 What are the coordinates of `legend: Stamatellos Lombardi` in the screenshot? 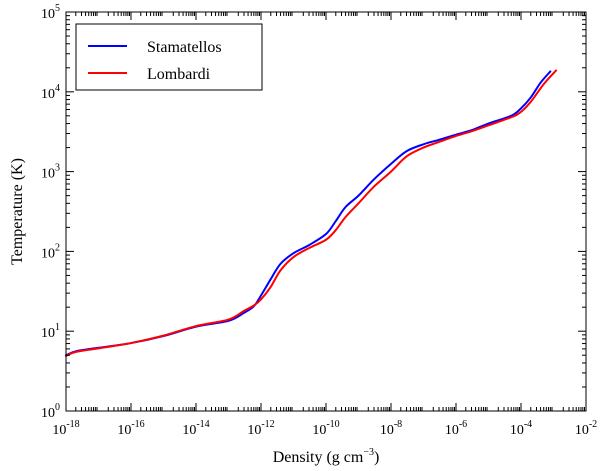 It's located at (169, 57).